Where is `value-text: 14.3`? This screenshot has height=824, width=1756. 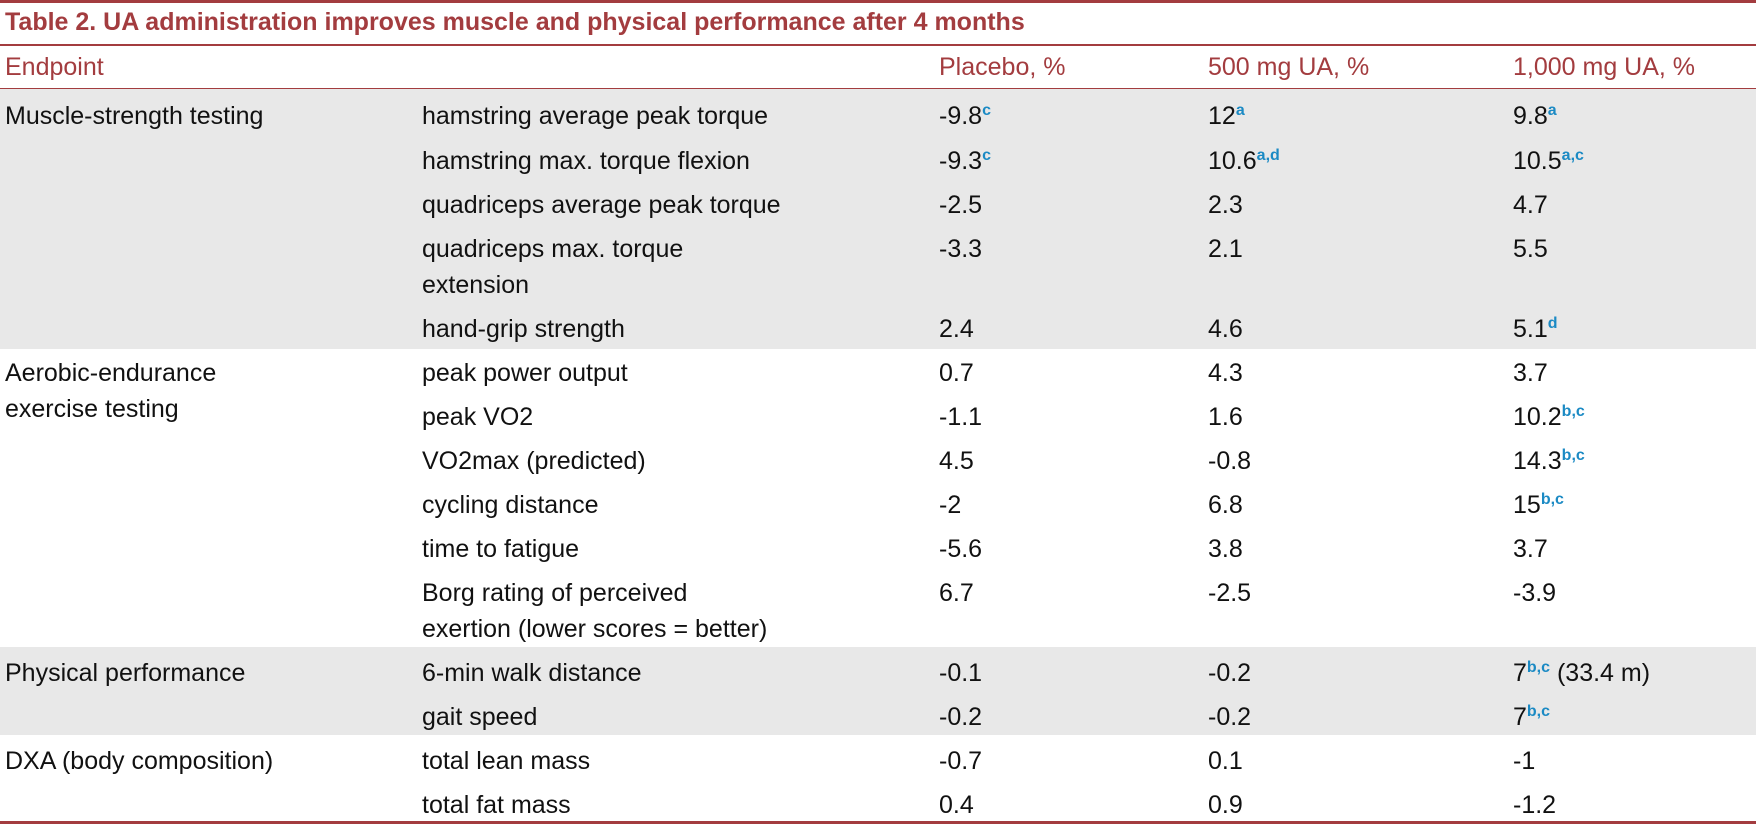
value-text: 14.3 is located at coordinates (1537, 461).